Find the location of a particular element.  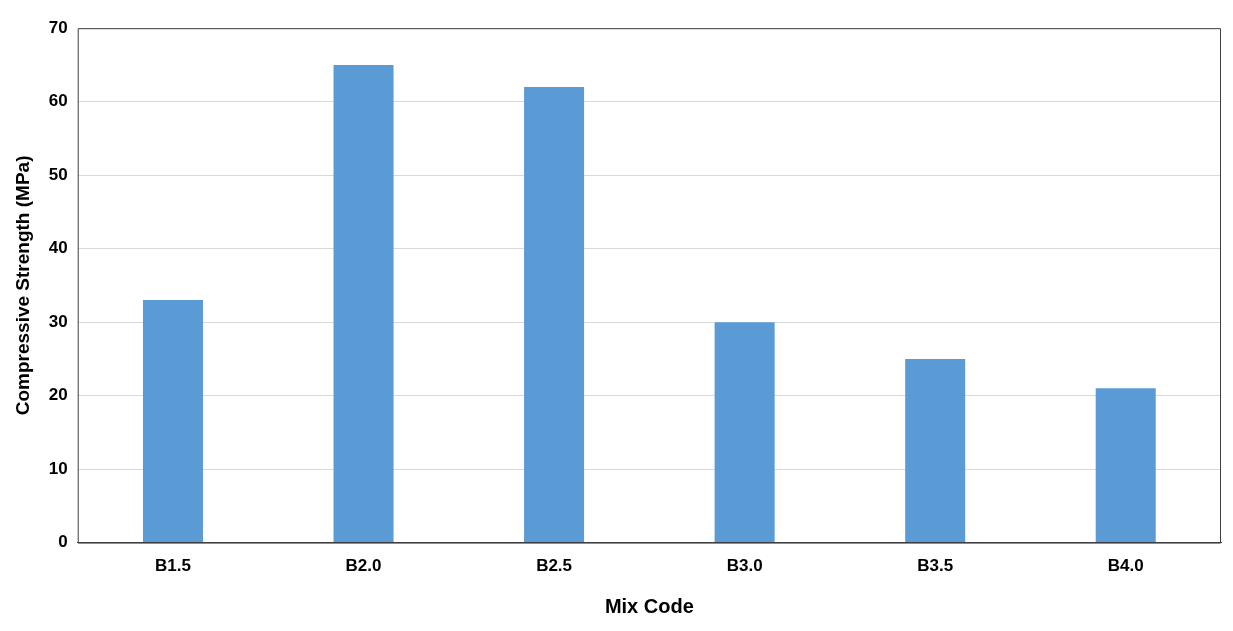

x-tick-label: B3.5 is located at coordinates (935, 566).